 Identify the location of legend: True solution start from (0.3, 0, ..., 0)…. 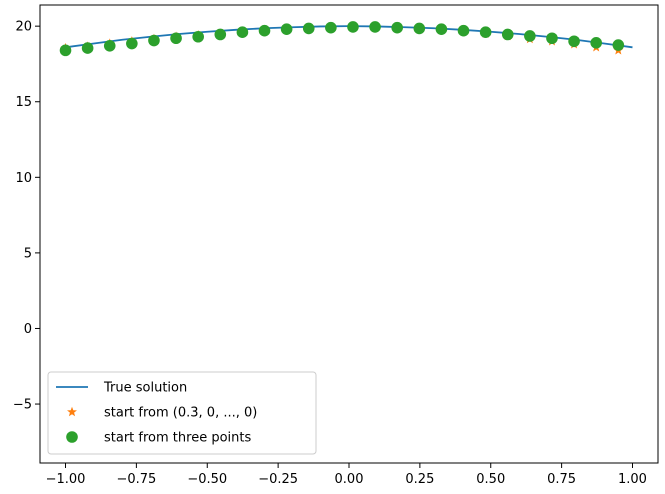
(182, 413).